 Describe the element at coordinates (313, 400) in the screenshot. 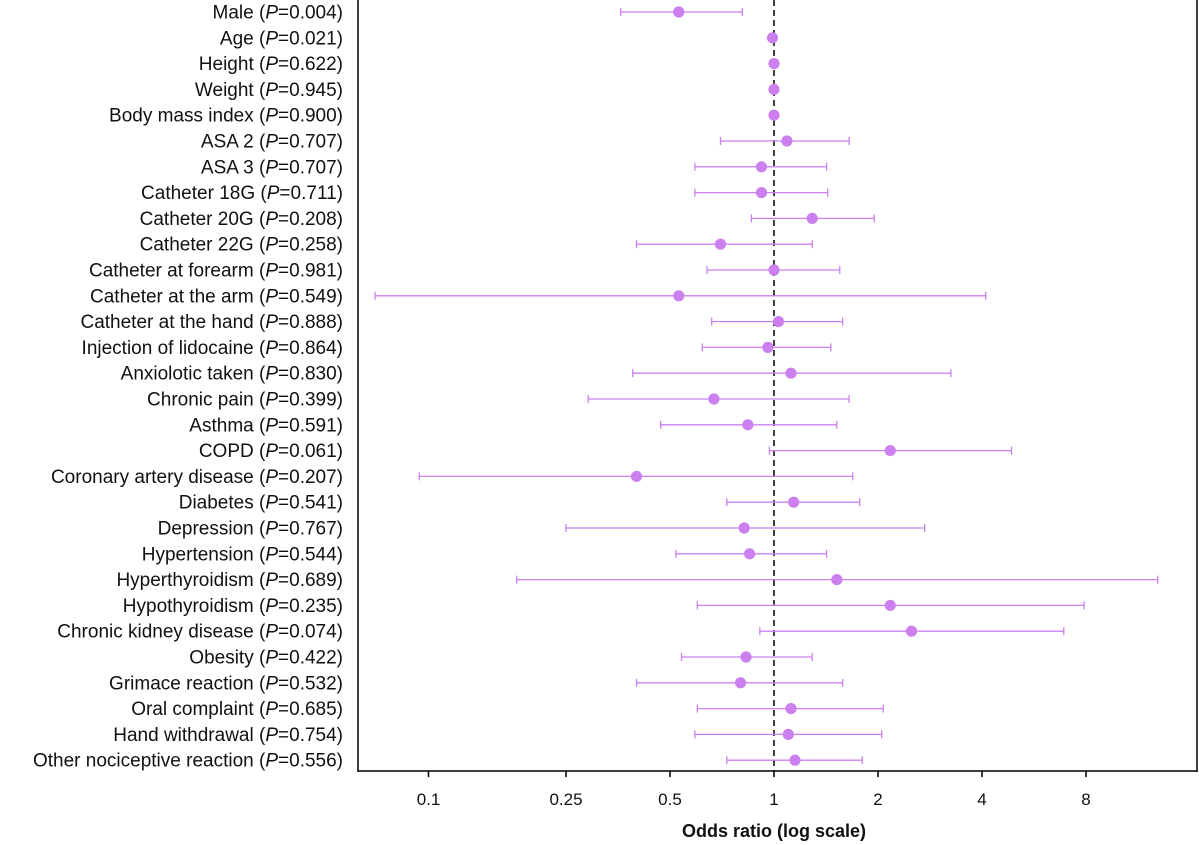

I see `row-label-p-value: 0.399` at that location.